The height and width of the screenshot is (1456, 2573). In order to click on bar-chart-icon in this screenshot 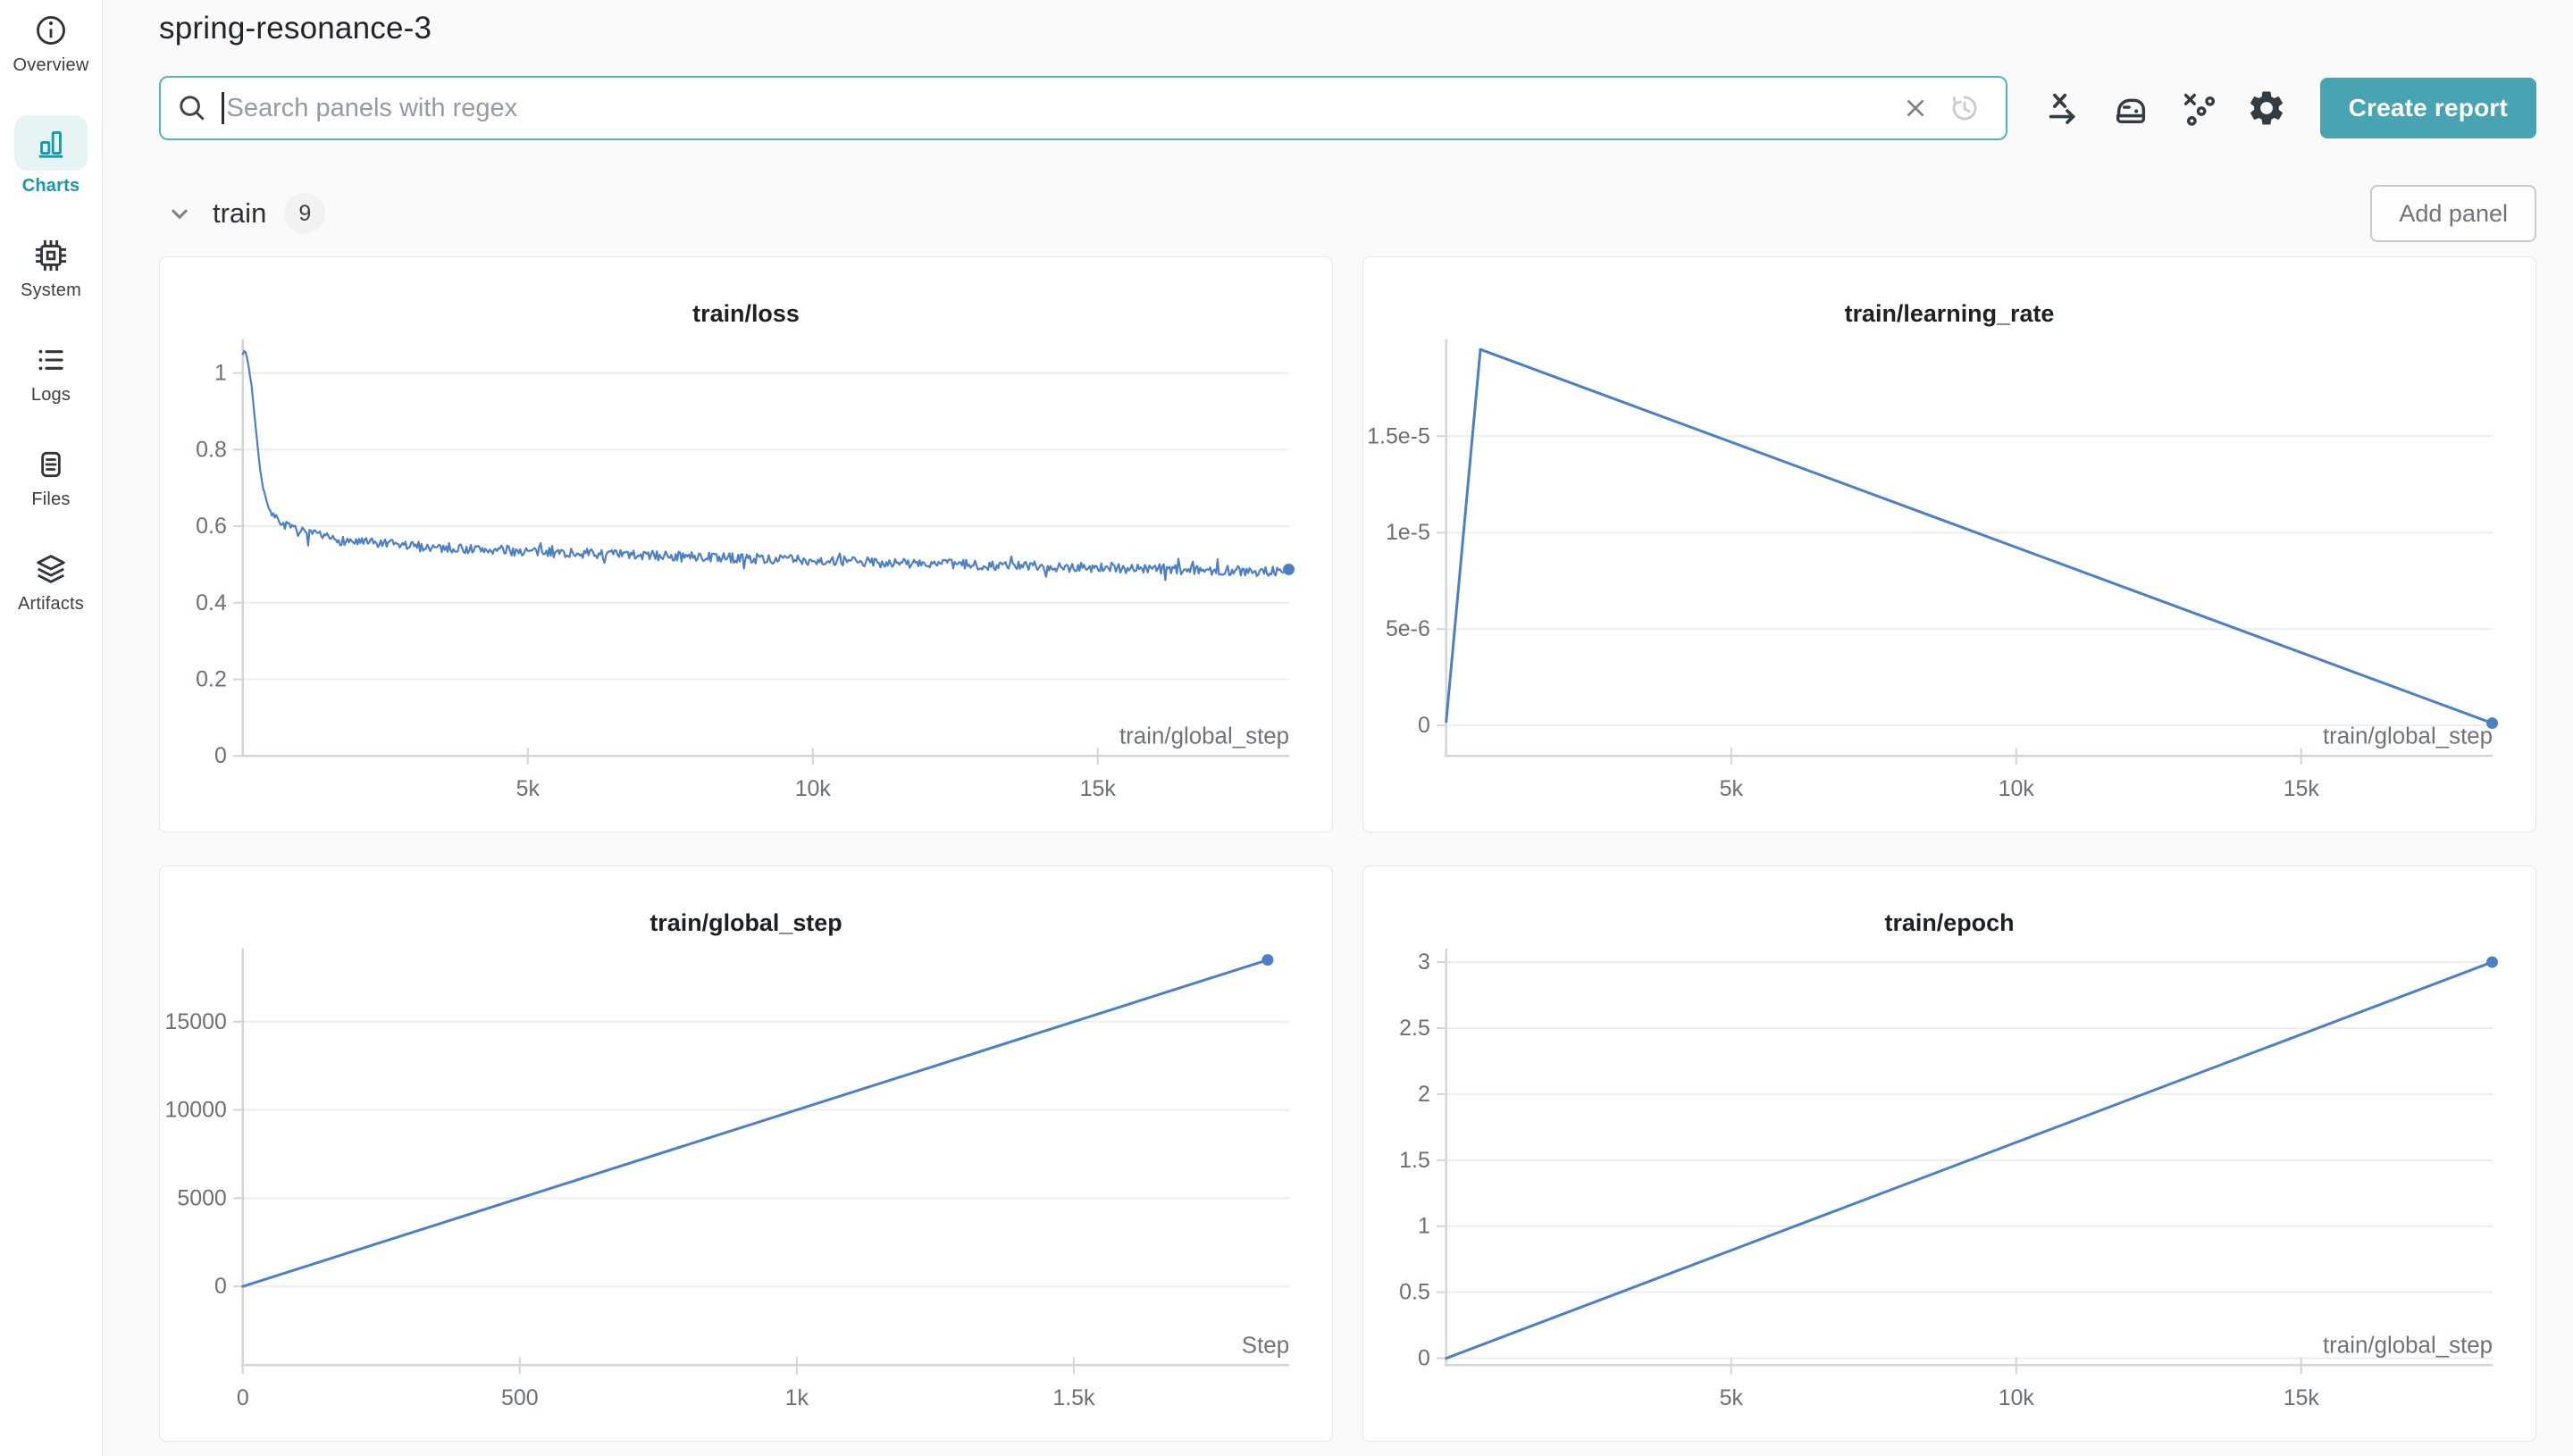, I will do `click(51, 143)`.